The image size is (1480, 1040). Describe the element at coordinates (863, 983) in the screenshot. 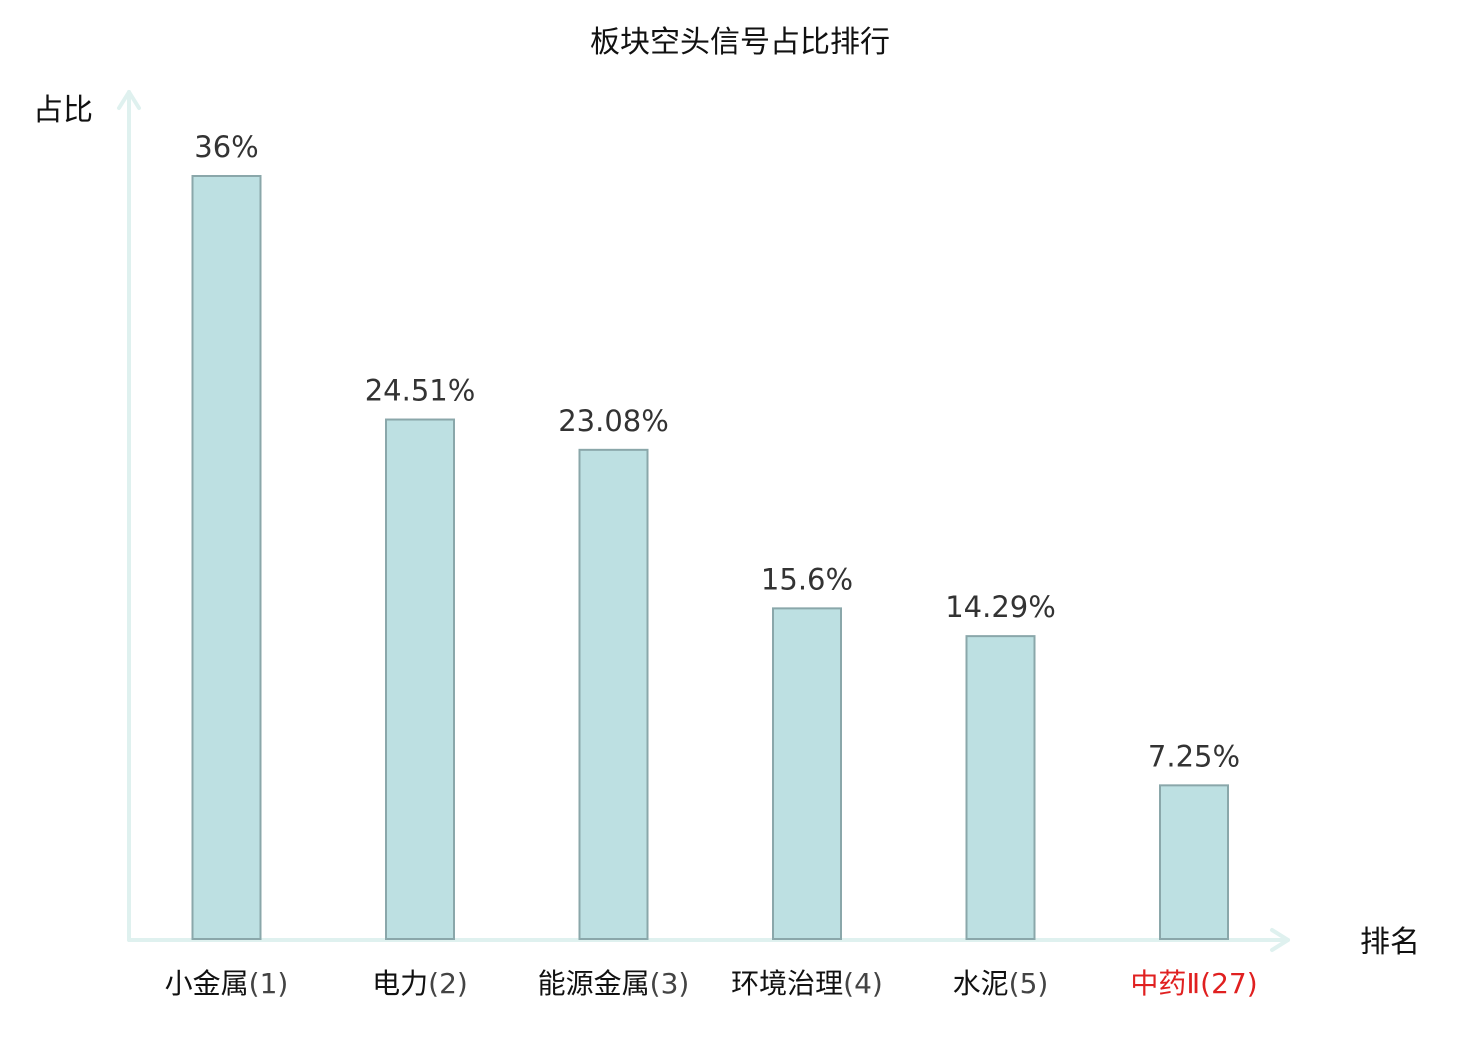

I see `x-tick-rank: (4)` at that location.